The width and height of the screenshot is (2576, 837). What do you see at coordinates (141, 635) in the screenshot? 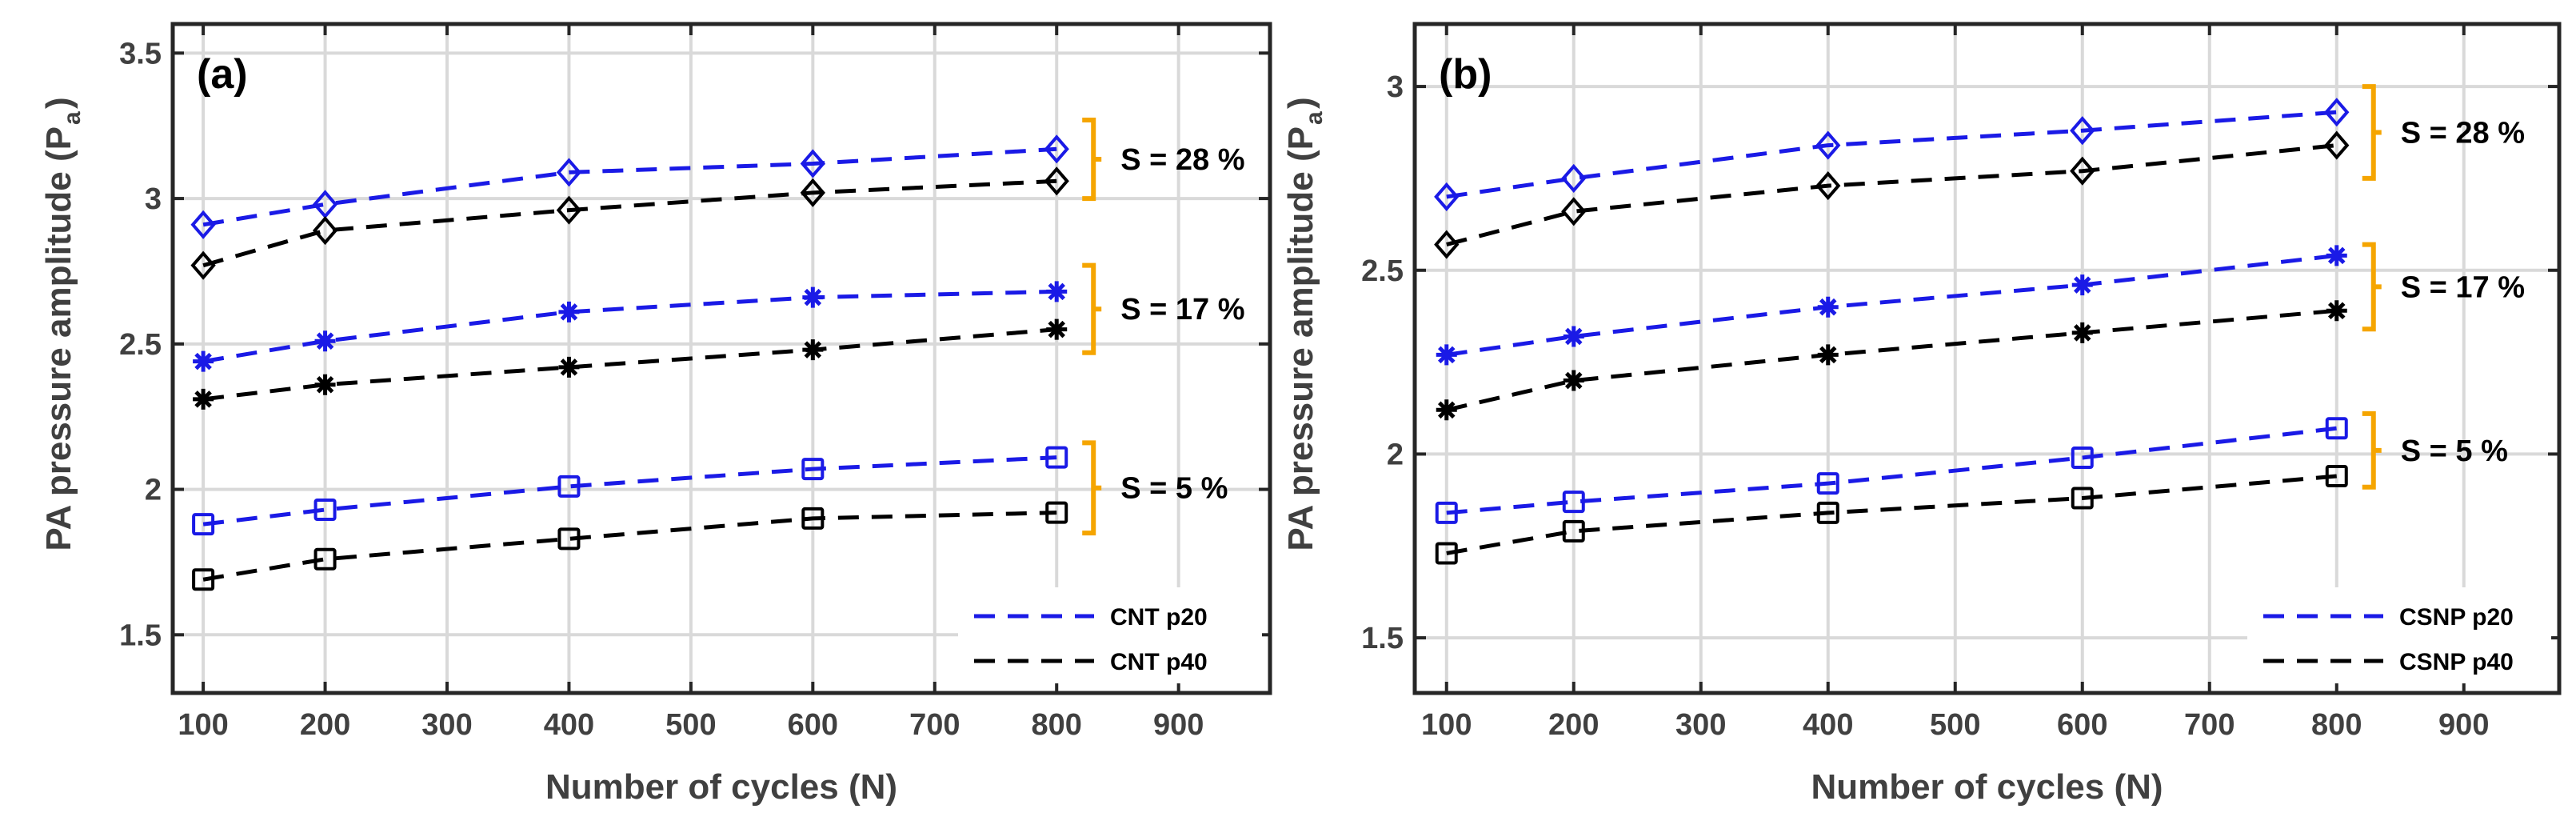
I see `panel-a-y-tick-label: 1.5` at bounding box center [141, 635].